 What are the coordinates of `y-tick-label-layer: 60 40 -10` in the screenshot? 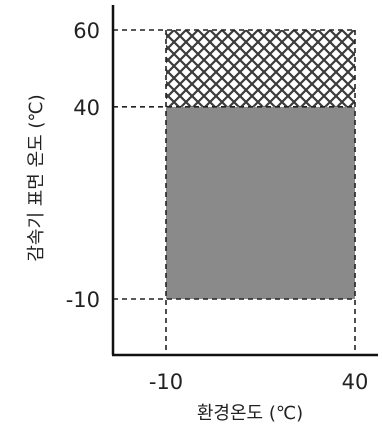 It's located at (83, 165).